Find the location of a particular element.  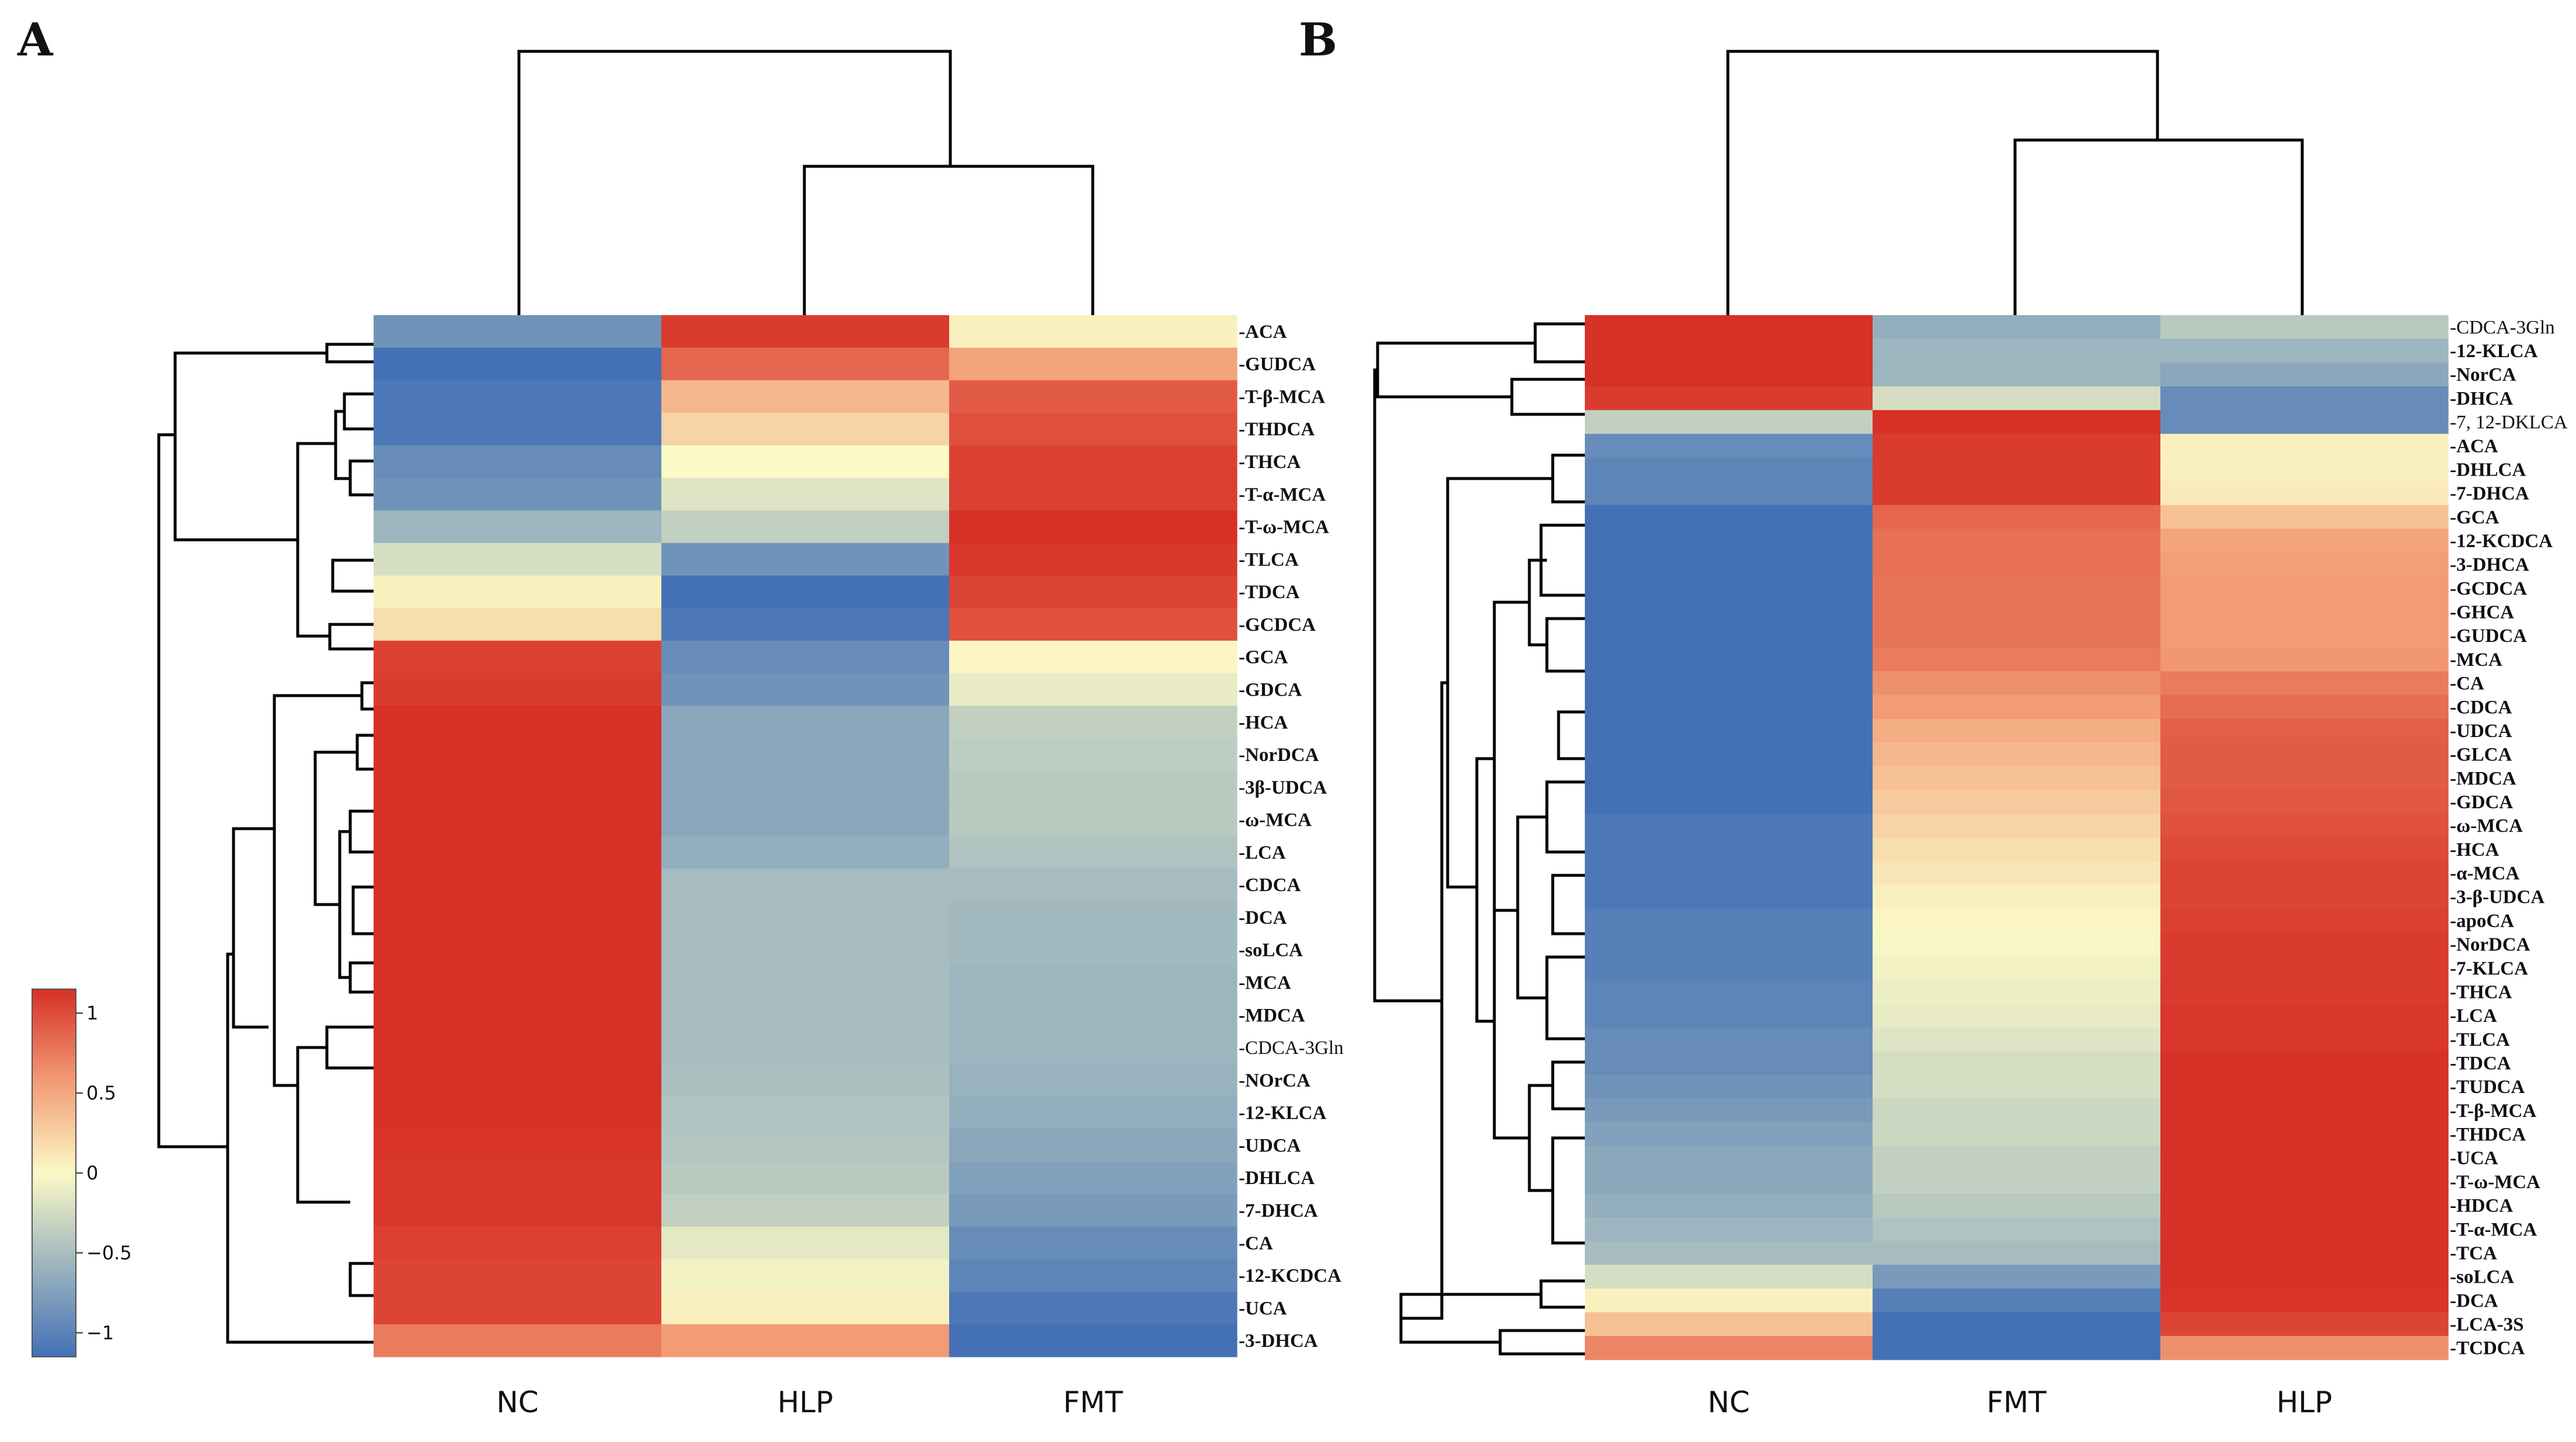

panel-a-column-dendrogram is located at coordinates (806, 182).